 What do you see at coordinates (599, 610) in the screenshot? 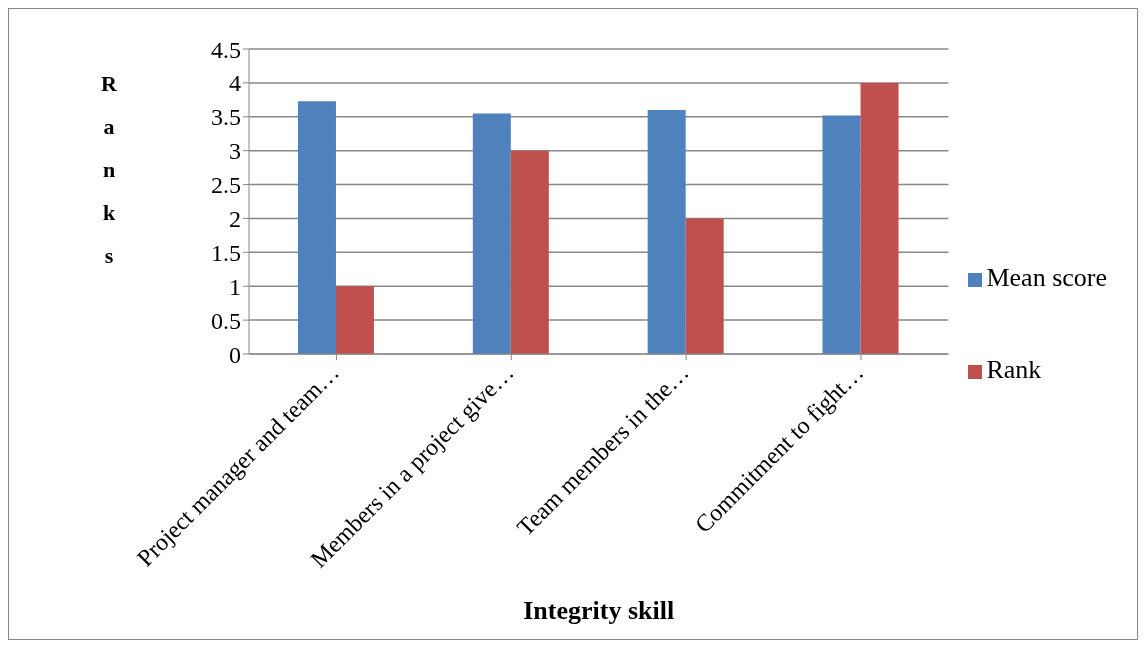
I see `x-axis-title: Integrity skill` at bounding box center [599, 610].